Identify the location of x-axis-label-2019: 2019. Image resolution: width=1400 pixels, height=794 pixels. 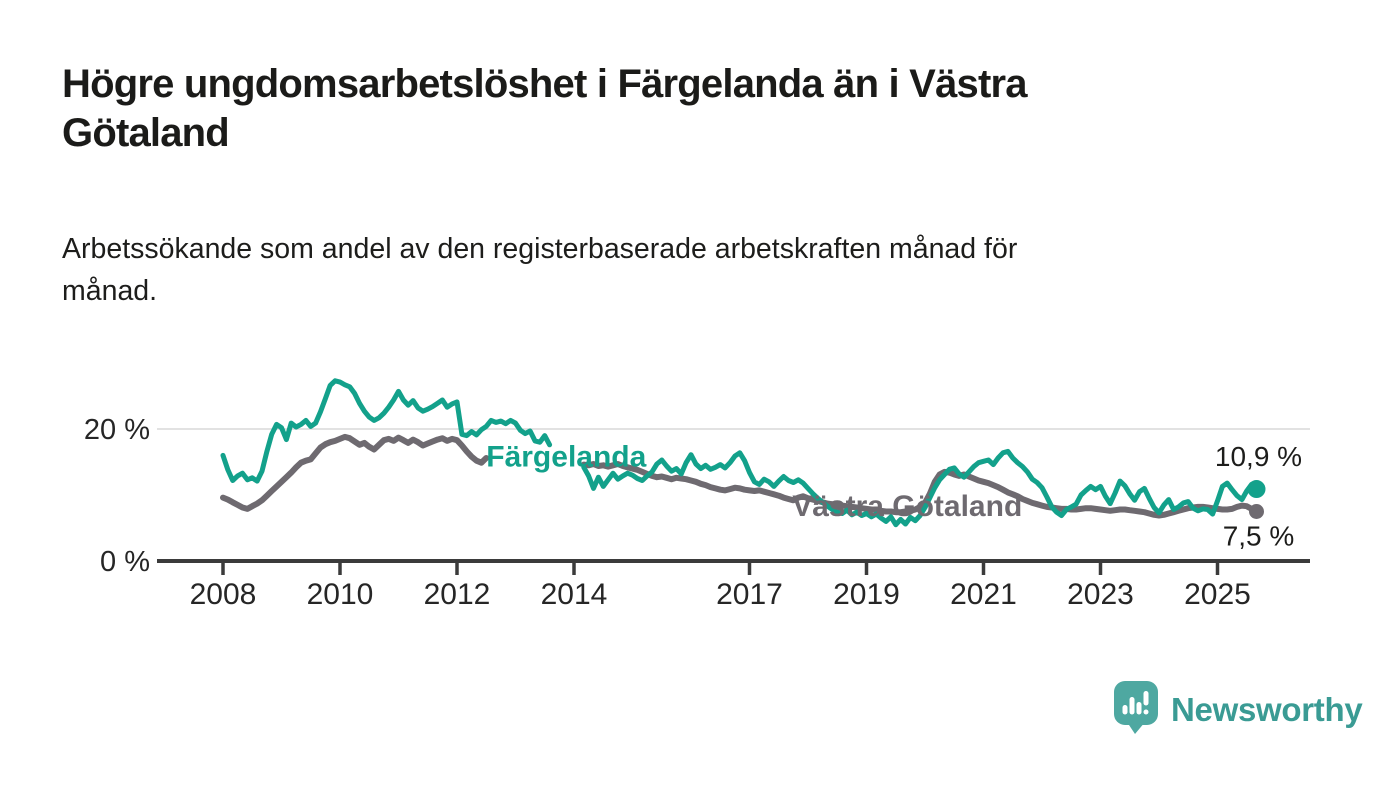
(866, 594).